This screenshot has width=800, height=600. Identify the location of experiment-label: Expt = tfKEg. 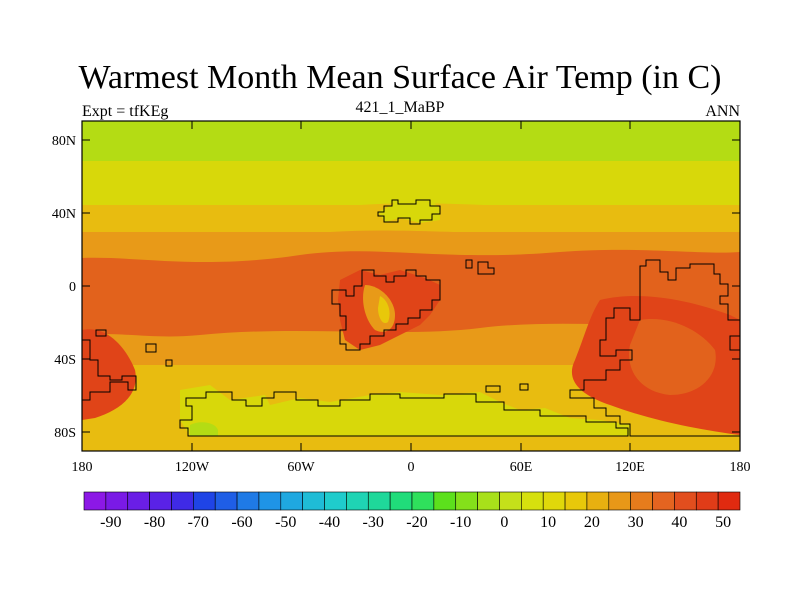
(125, 111).